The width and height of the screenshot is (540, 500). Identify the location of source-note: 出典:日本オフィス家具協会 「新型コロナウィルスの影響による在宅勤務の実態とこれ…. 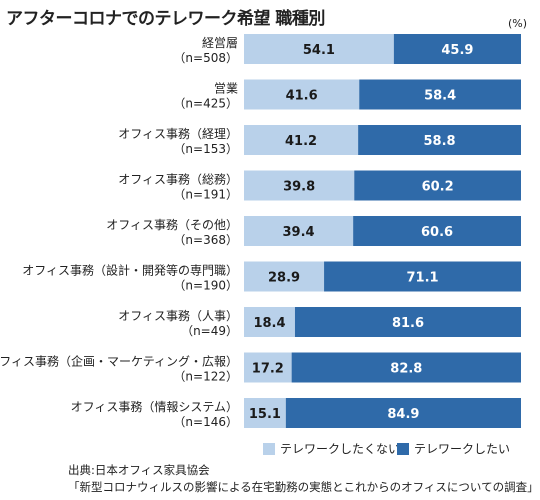
(303, 479).